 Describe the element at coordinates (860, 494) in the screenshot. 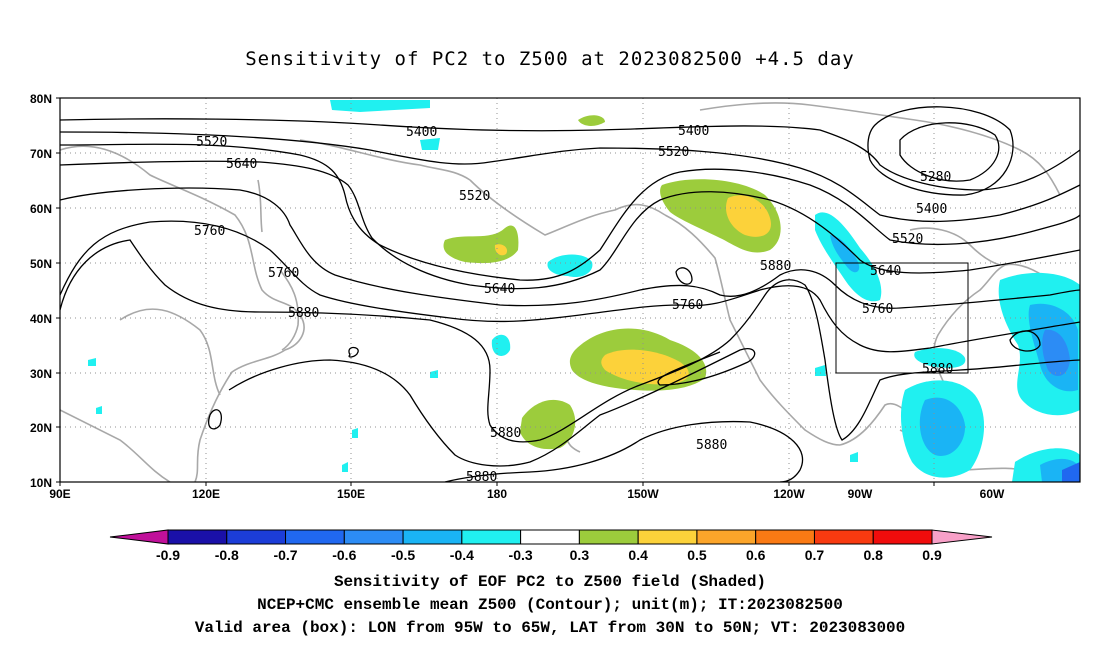

I see `lon-label: 90W` at that location.